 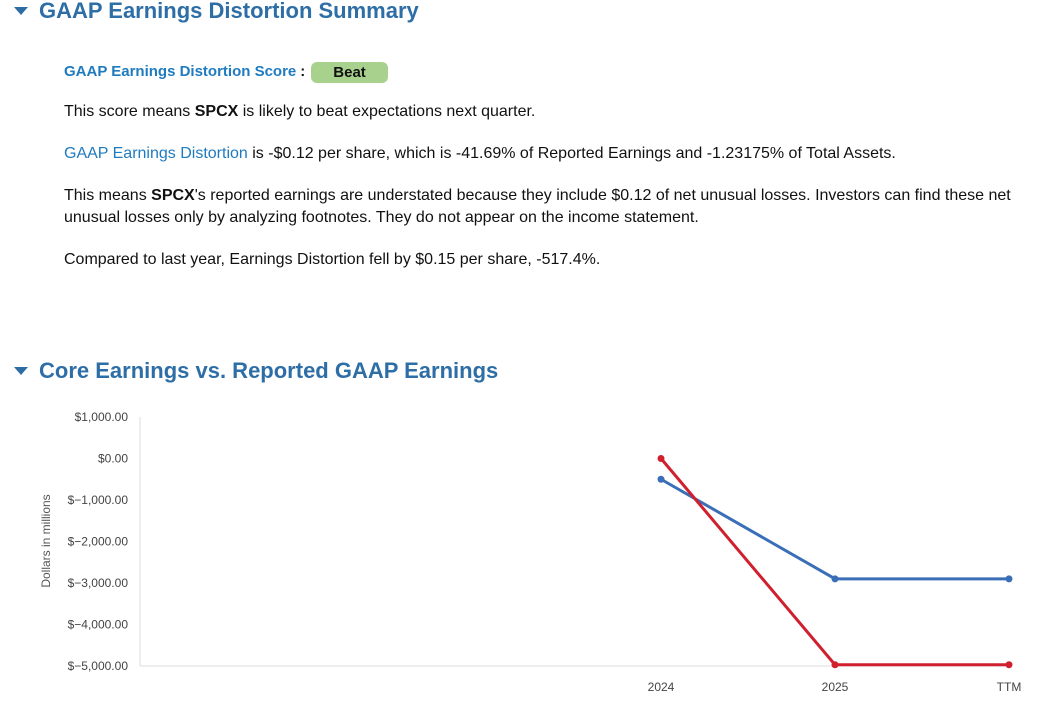 I want to click on score-meaning-prefix: This score means, so click(x=129, y=111).